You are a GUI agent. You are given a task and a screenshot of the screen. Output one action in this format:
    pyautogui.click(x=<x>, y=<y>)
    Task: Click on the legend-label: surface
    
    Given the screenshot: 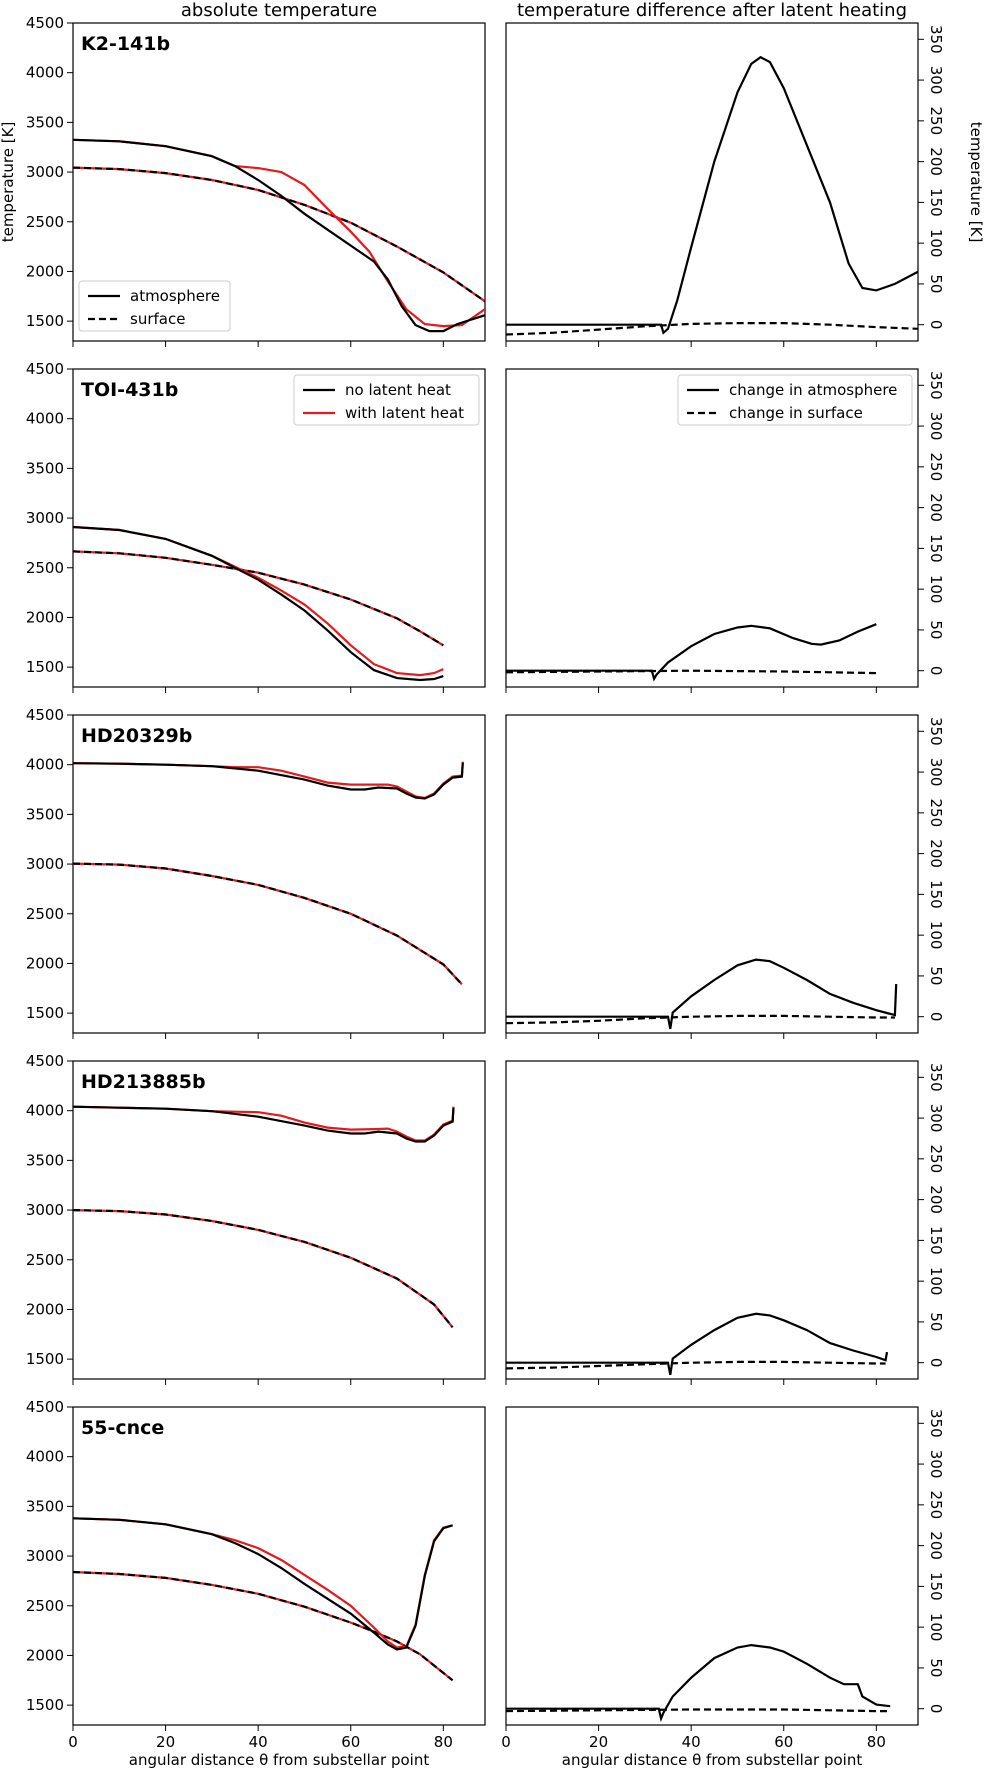 What is the action you would take?
    pyautogui.click(x=157, y=319)
    